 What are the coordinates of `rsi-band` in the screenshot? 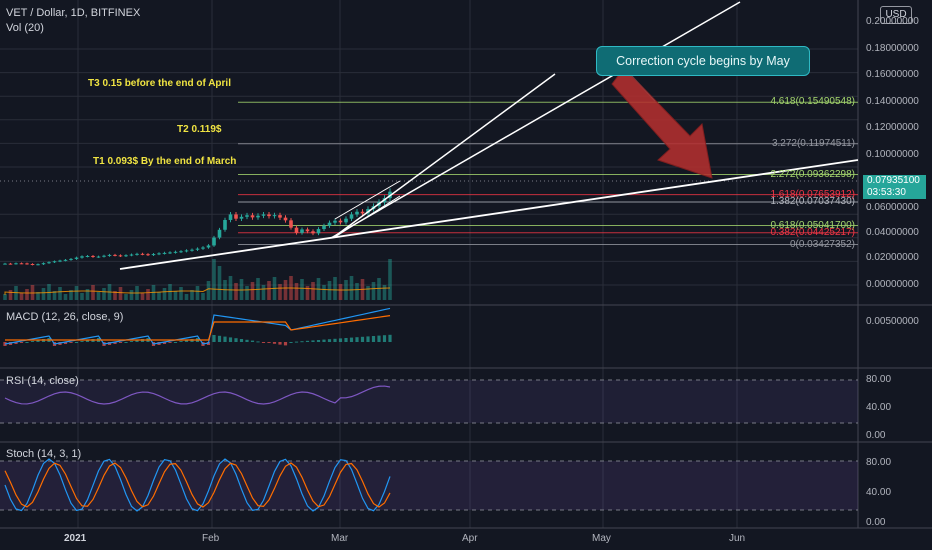 It's located at (429, 401).